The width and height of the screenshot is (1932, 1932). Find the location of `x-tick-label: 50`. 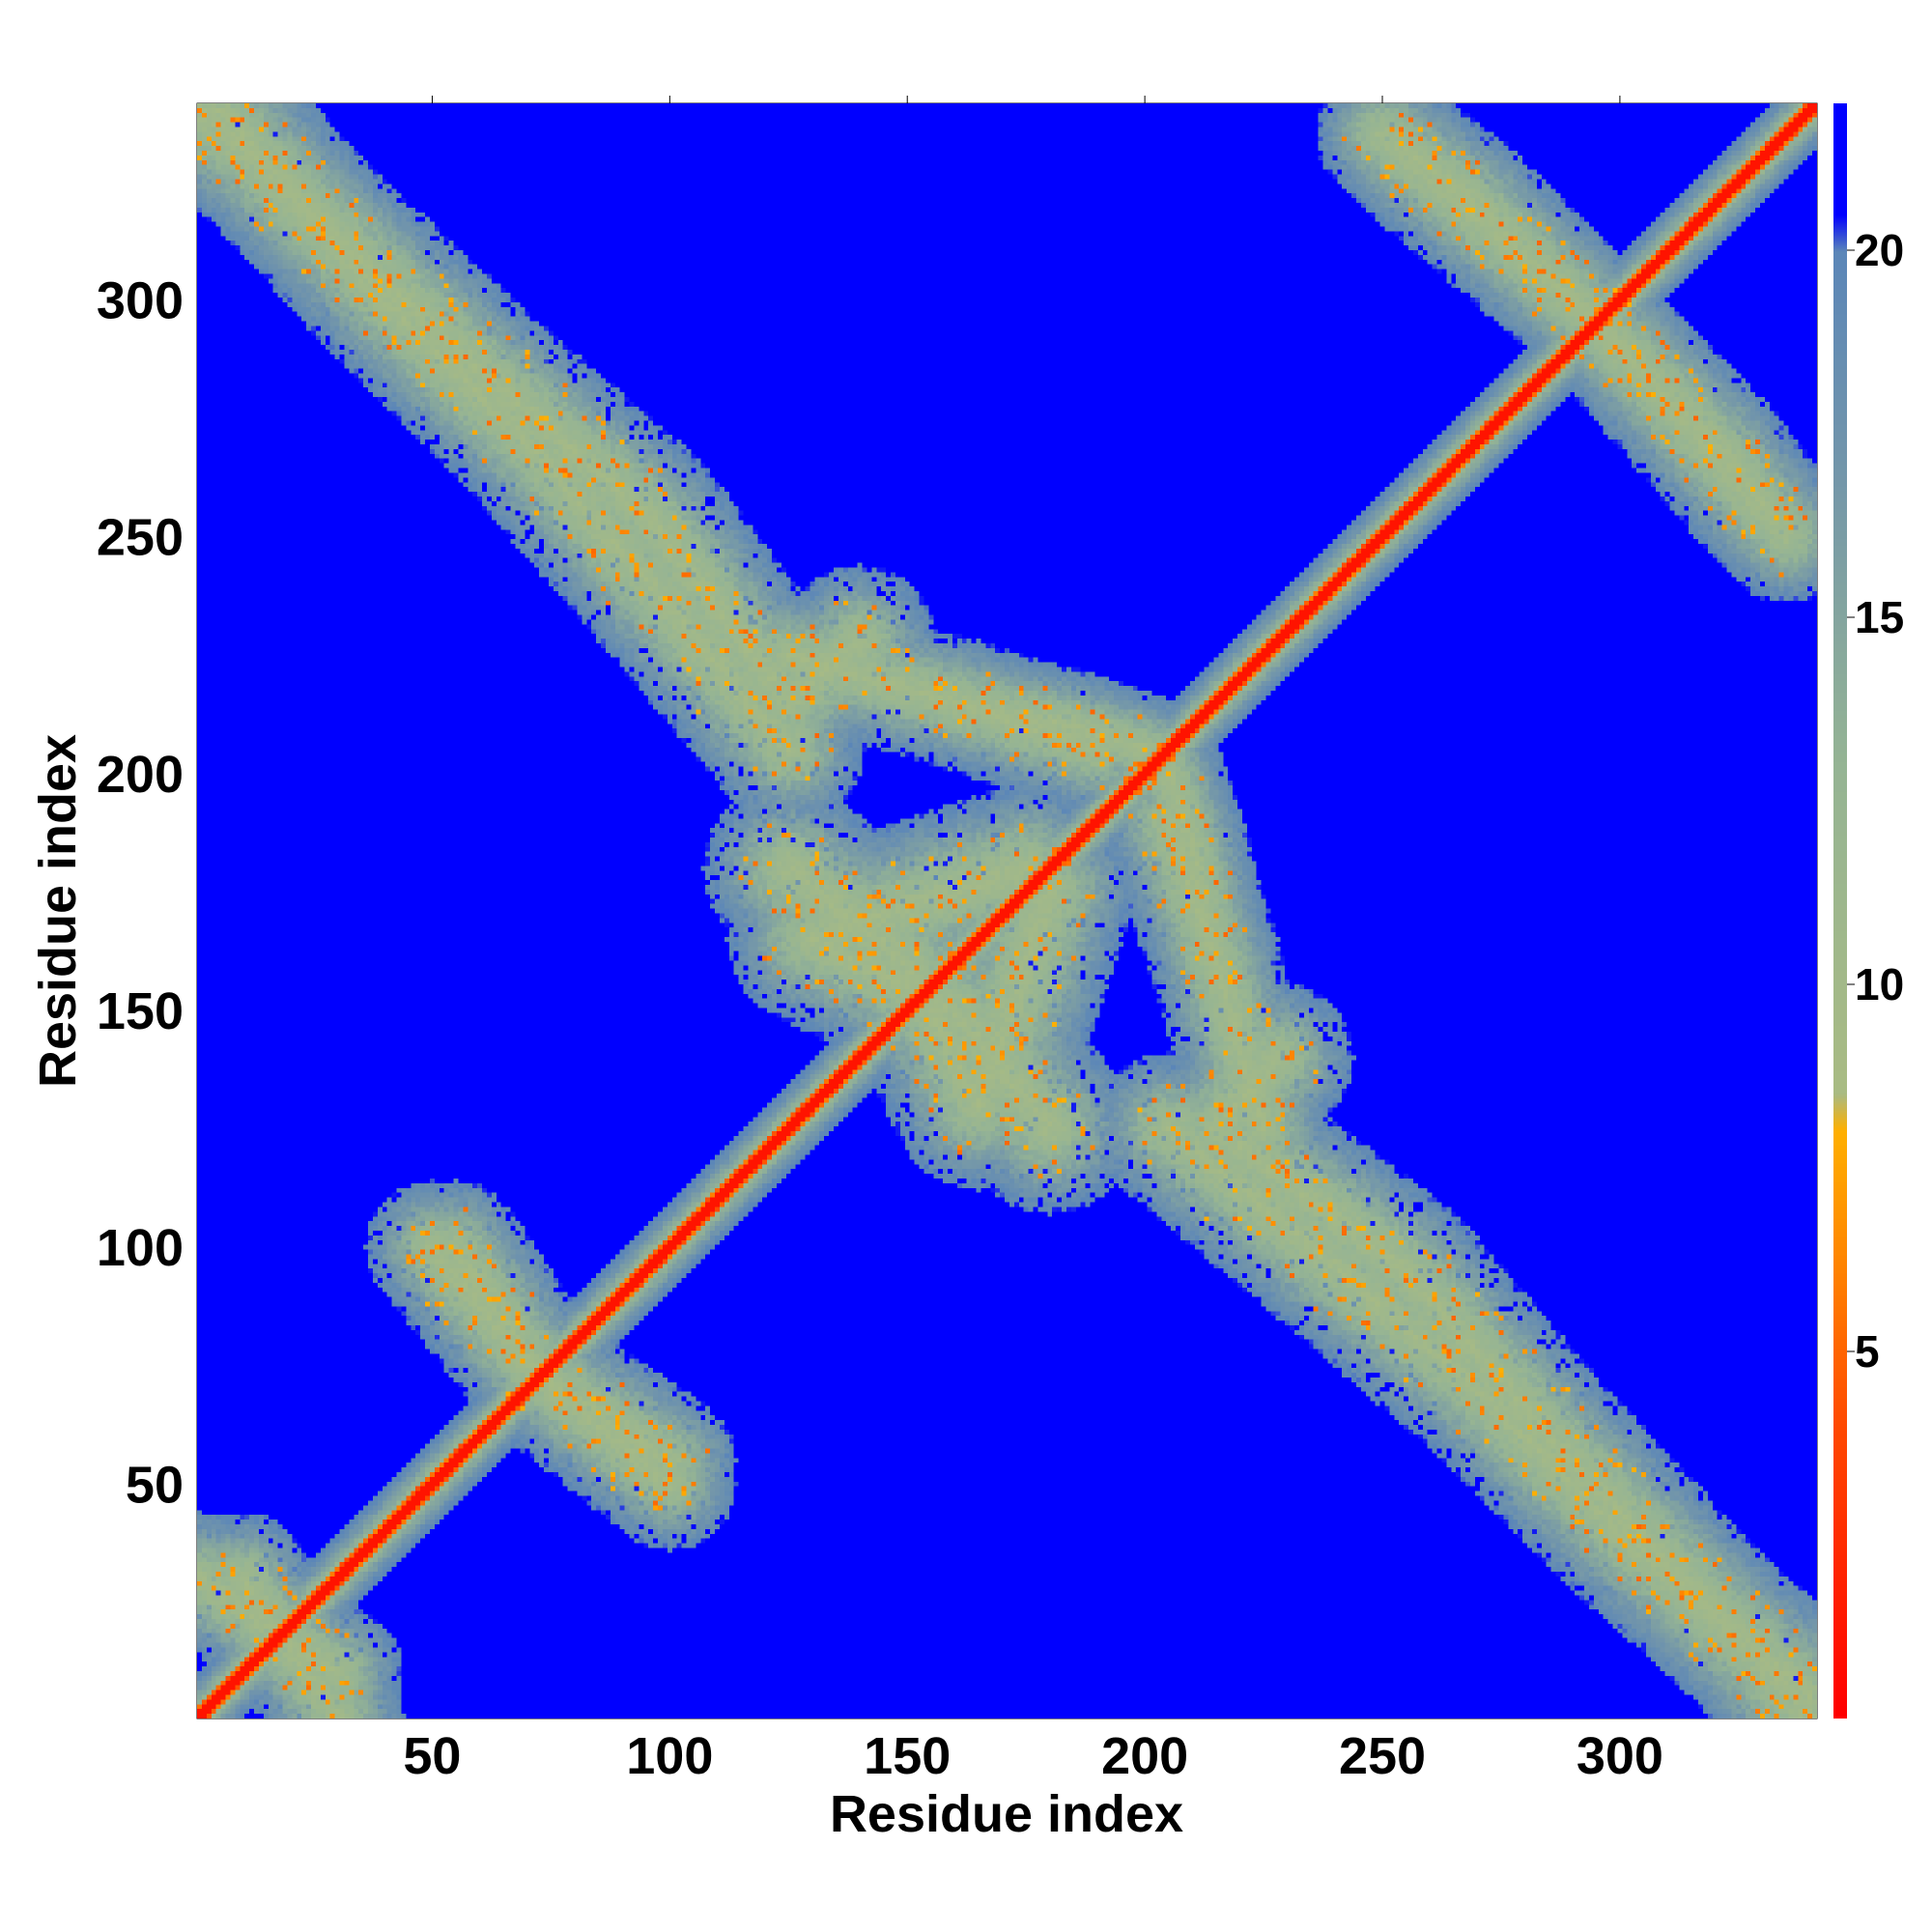

x-tick-label: 50 is located at coordinates (432, 1756).